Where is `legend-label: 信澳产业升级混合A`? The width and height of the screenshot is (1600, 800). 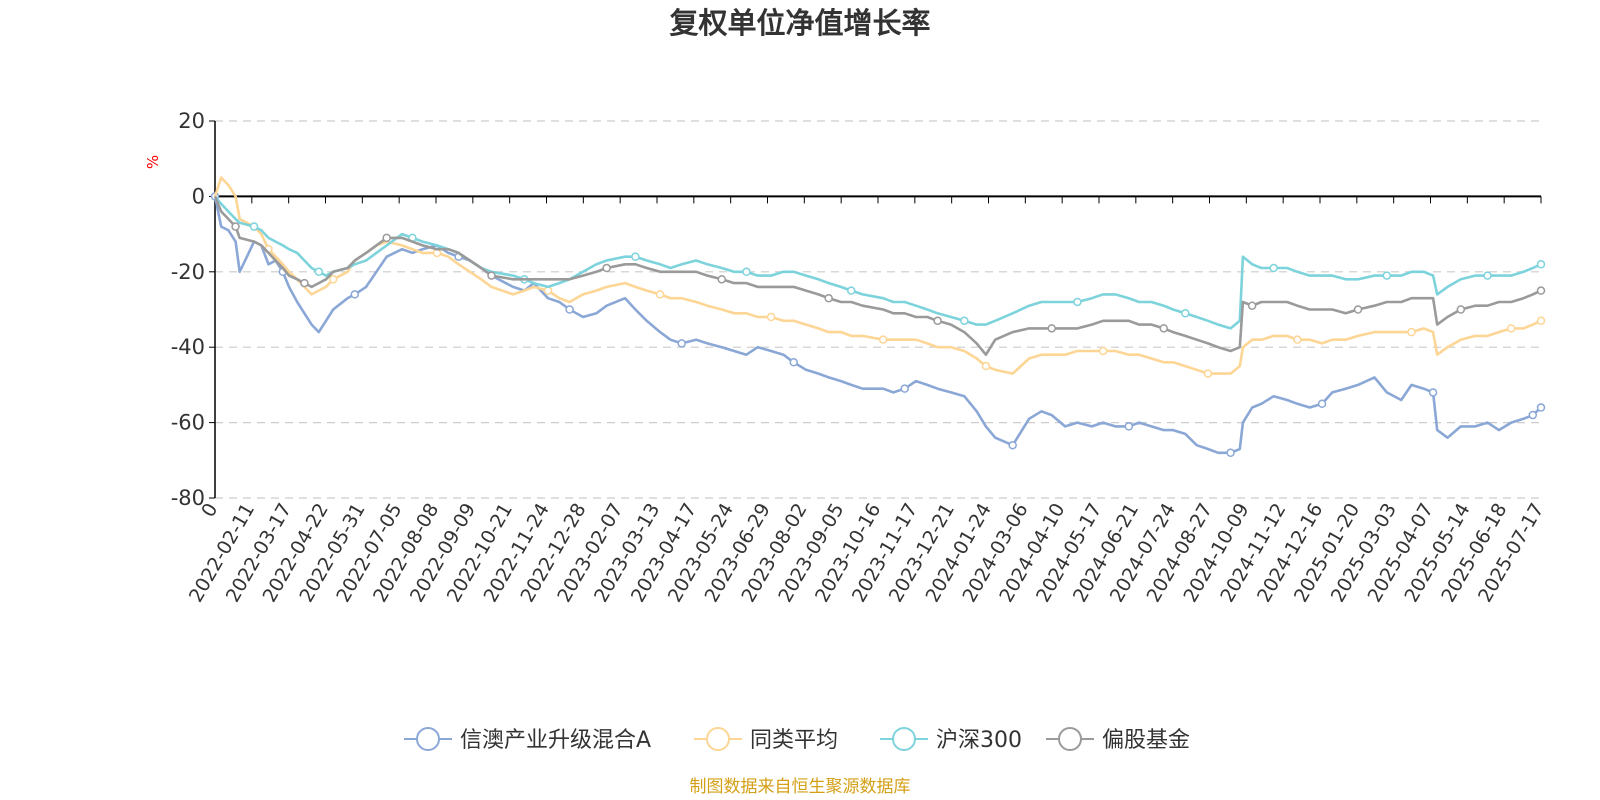
legend-label: 信澳产业升级混合A is located at coordinates (555, 740).